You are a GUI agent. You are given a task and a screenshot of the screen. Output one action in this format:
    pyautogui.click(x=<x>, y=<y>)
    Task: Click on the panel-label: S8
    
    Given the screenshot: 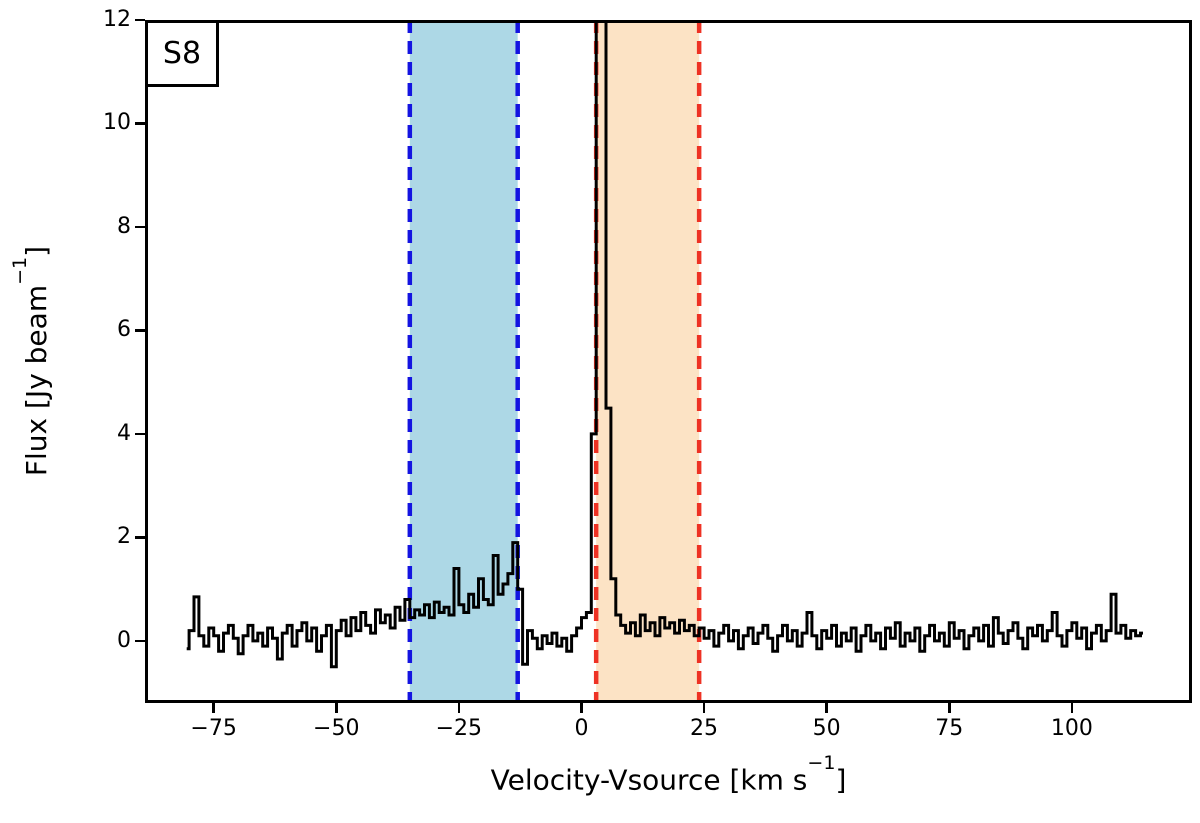 What is the action you would take?
    pyautogui.click(x=182, y=53)
    